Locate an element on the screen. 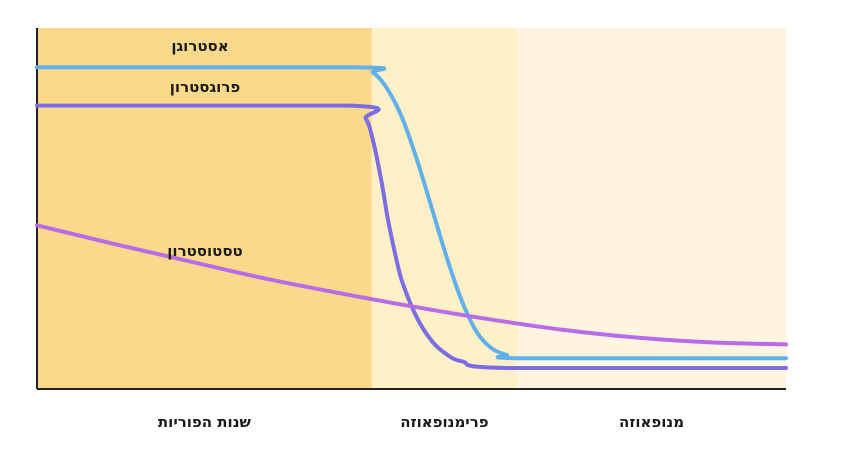  series-label-testosterone: טסטוסטרון is located at coordinates (204, 251).